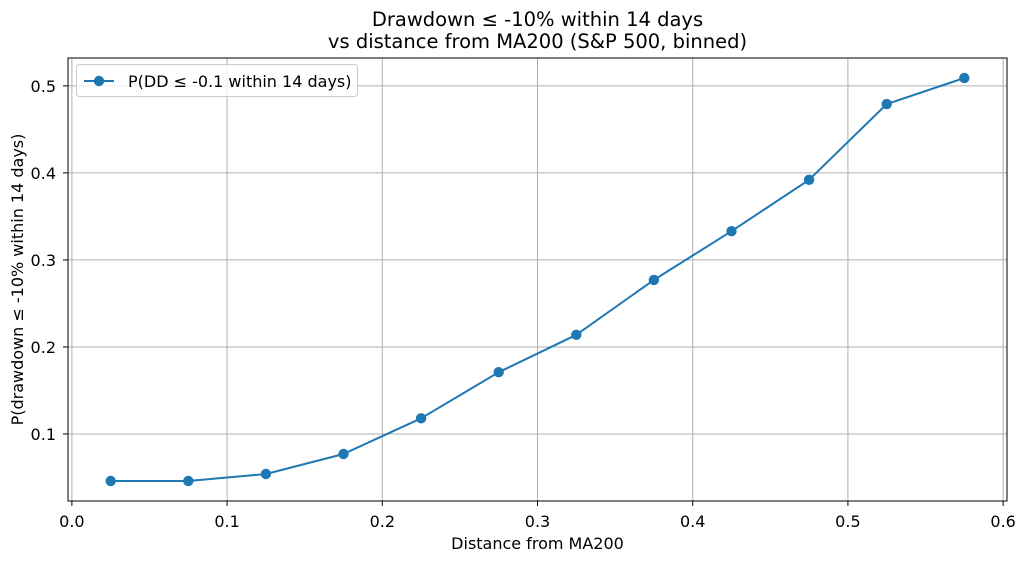 The height and width of the screenshot is (564, 1024). I want to click on x-tick-label: 0.5, so click(847, 521).